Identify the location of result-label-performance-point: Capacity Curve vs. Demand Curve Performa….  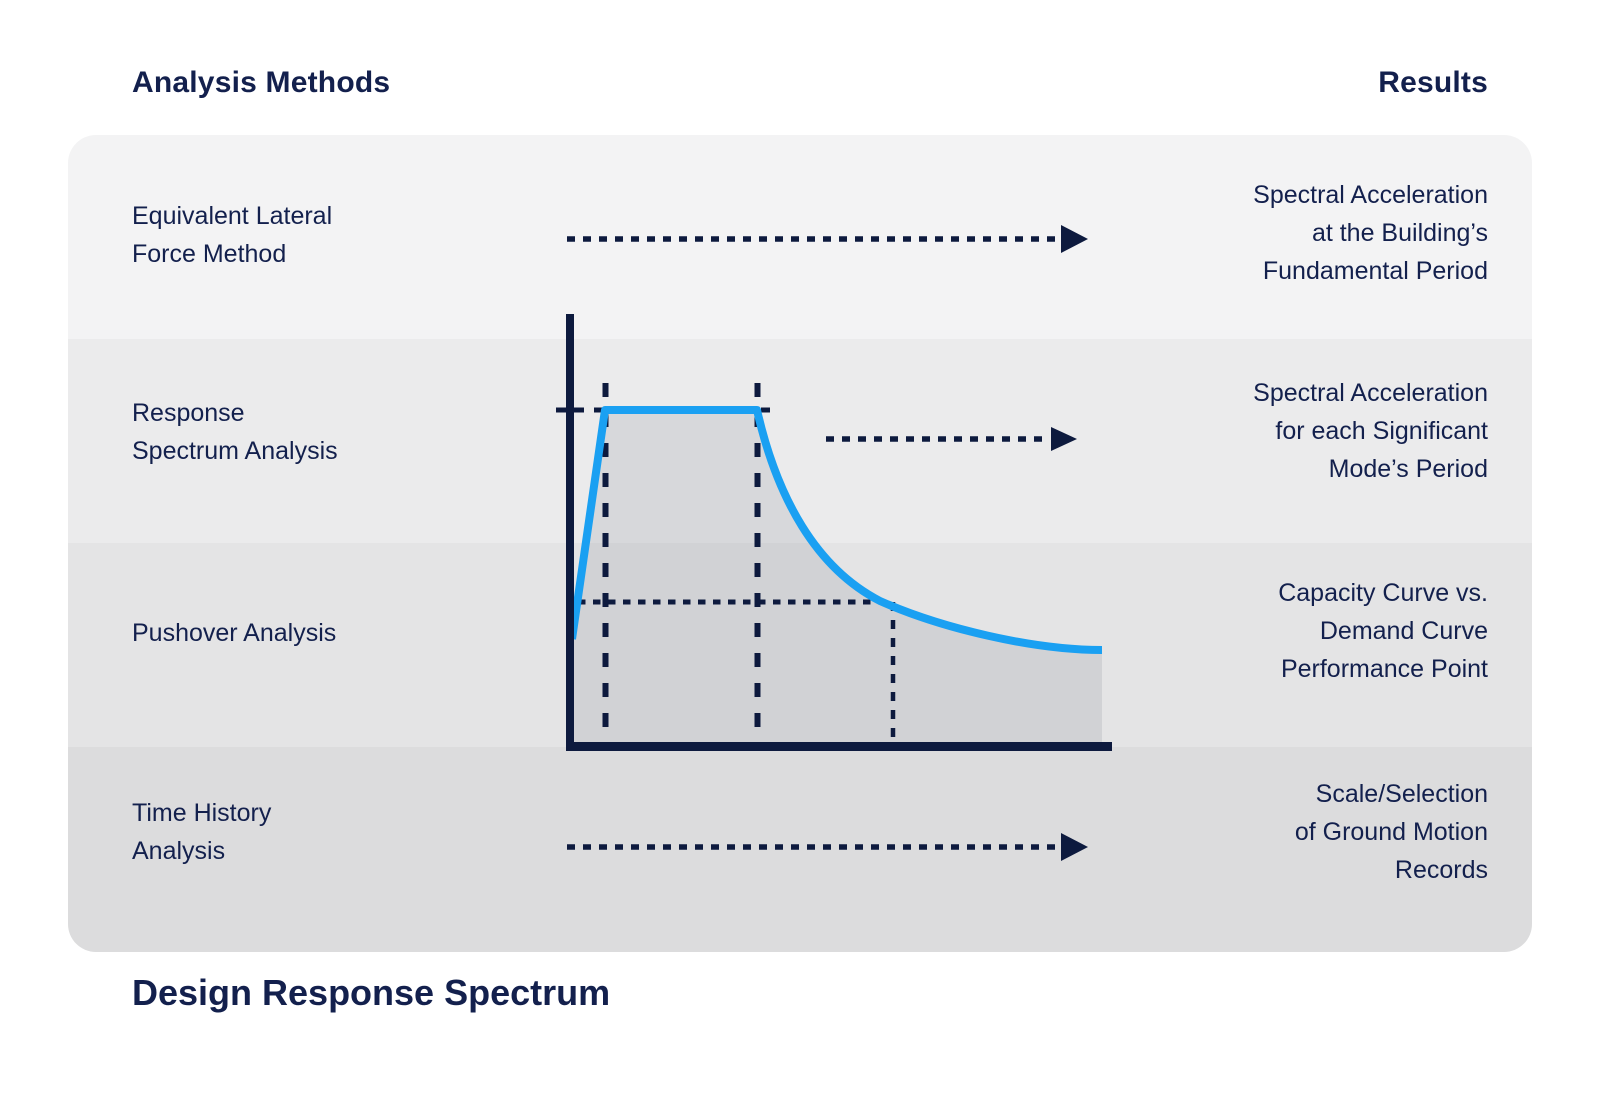
(1383, 631).